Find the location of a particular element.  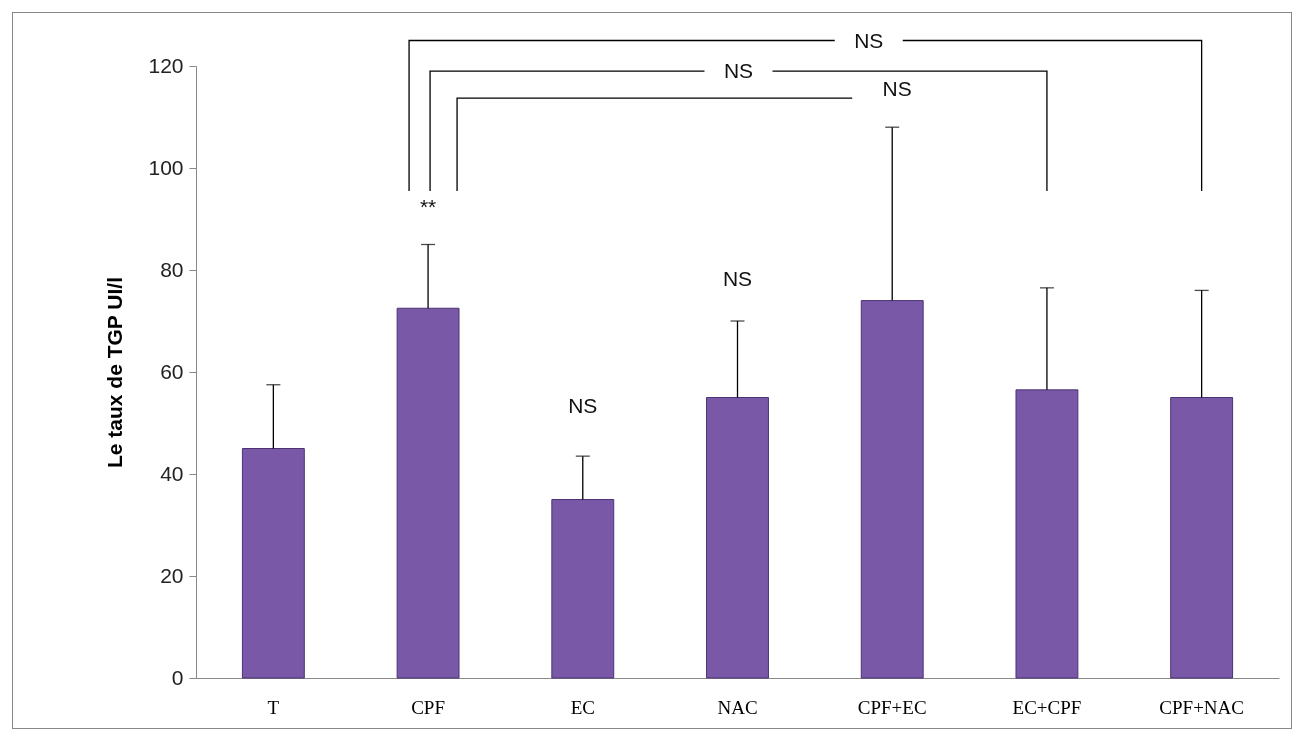

x-tick-label: CPF+NAC is located at coordinates (1201, 707).